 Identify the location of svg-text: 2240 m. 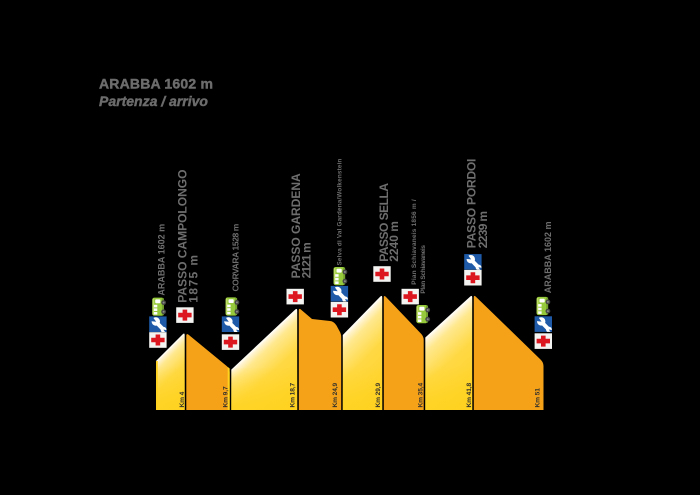
(394, 241).